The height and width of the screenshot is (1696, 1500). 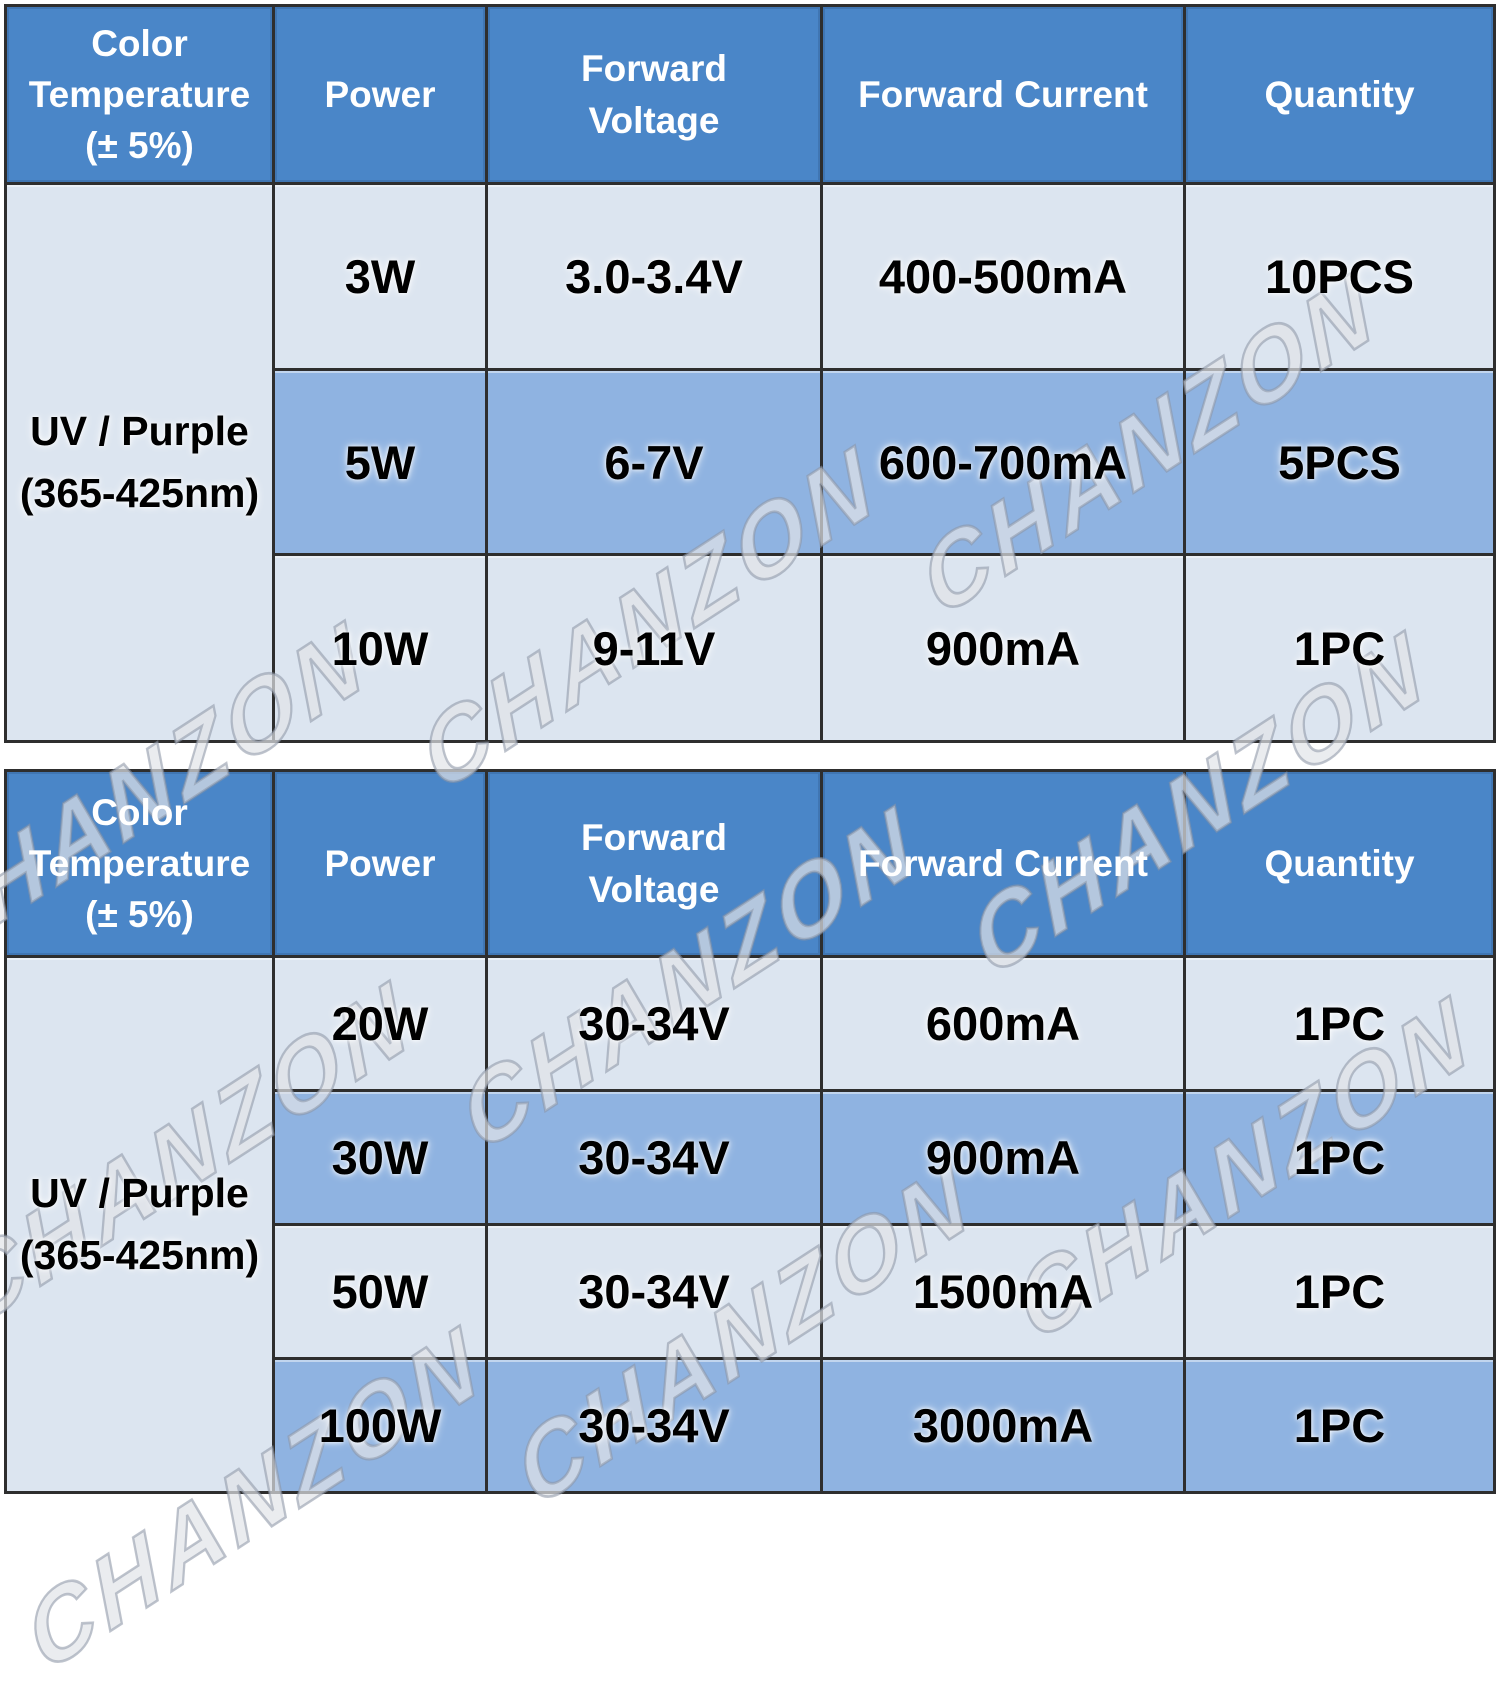 I want to click on cell-value-power: 10W, so click(x=380, y=648).